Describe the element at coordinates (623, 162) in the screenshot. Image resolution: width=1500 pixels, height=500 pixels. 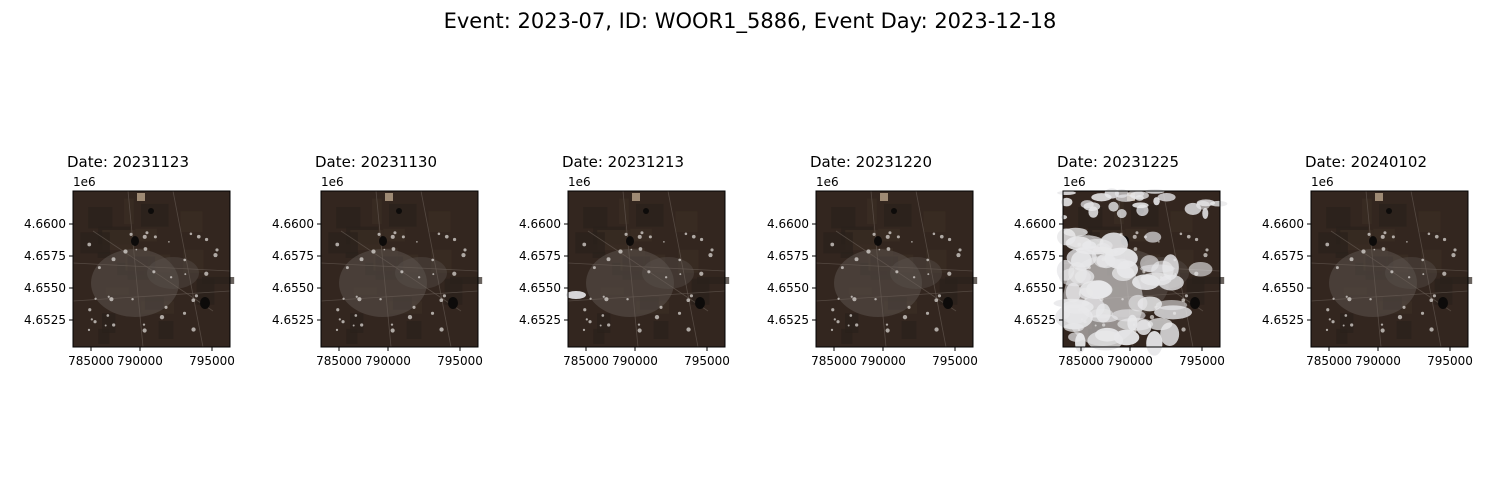
I see `panel-title: Date: 20231213` at that location.